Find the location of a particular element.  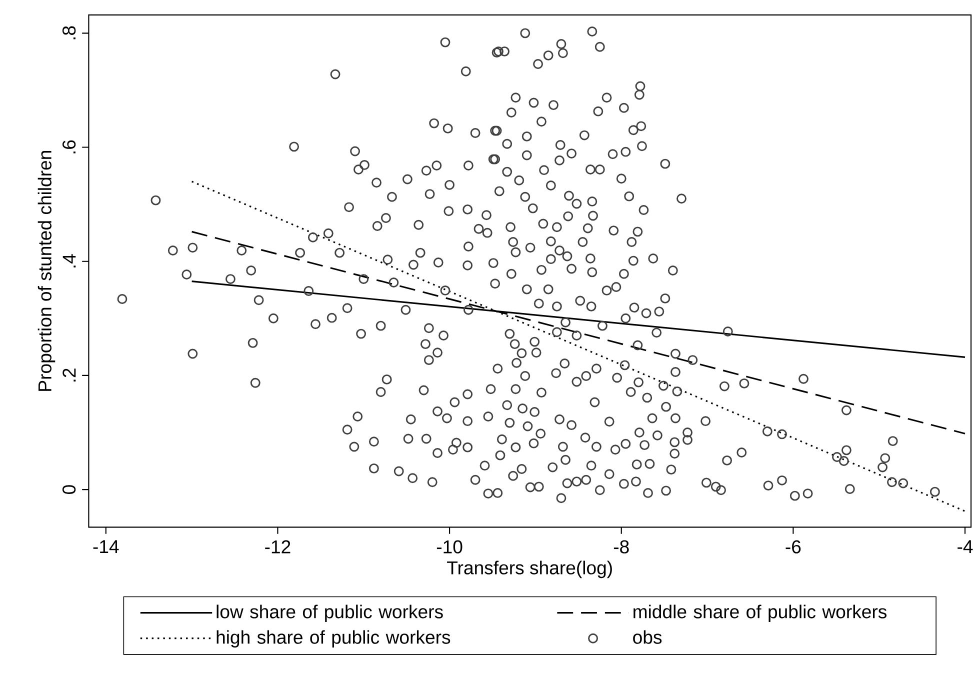

y-tick-label: .4 is located at coordinates (69, 261).